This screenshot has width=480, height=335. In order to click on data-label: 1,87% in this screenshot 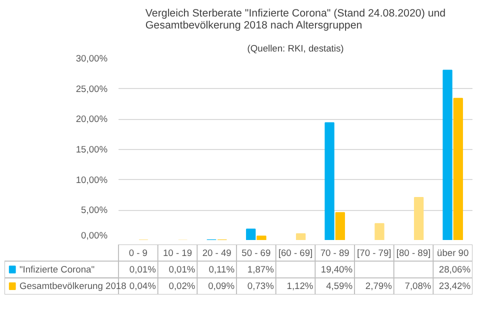, I will do `click(260, 269)`.